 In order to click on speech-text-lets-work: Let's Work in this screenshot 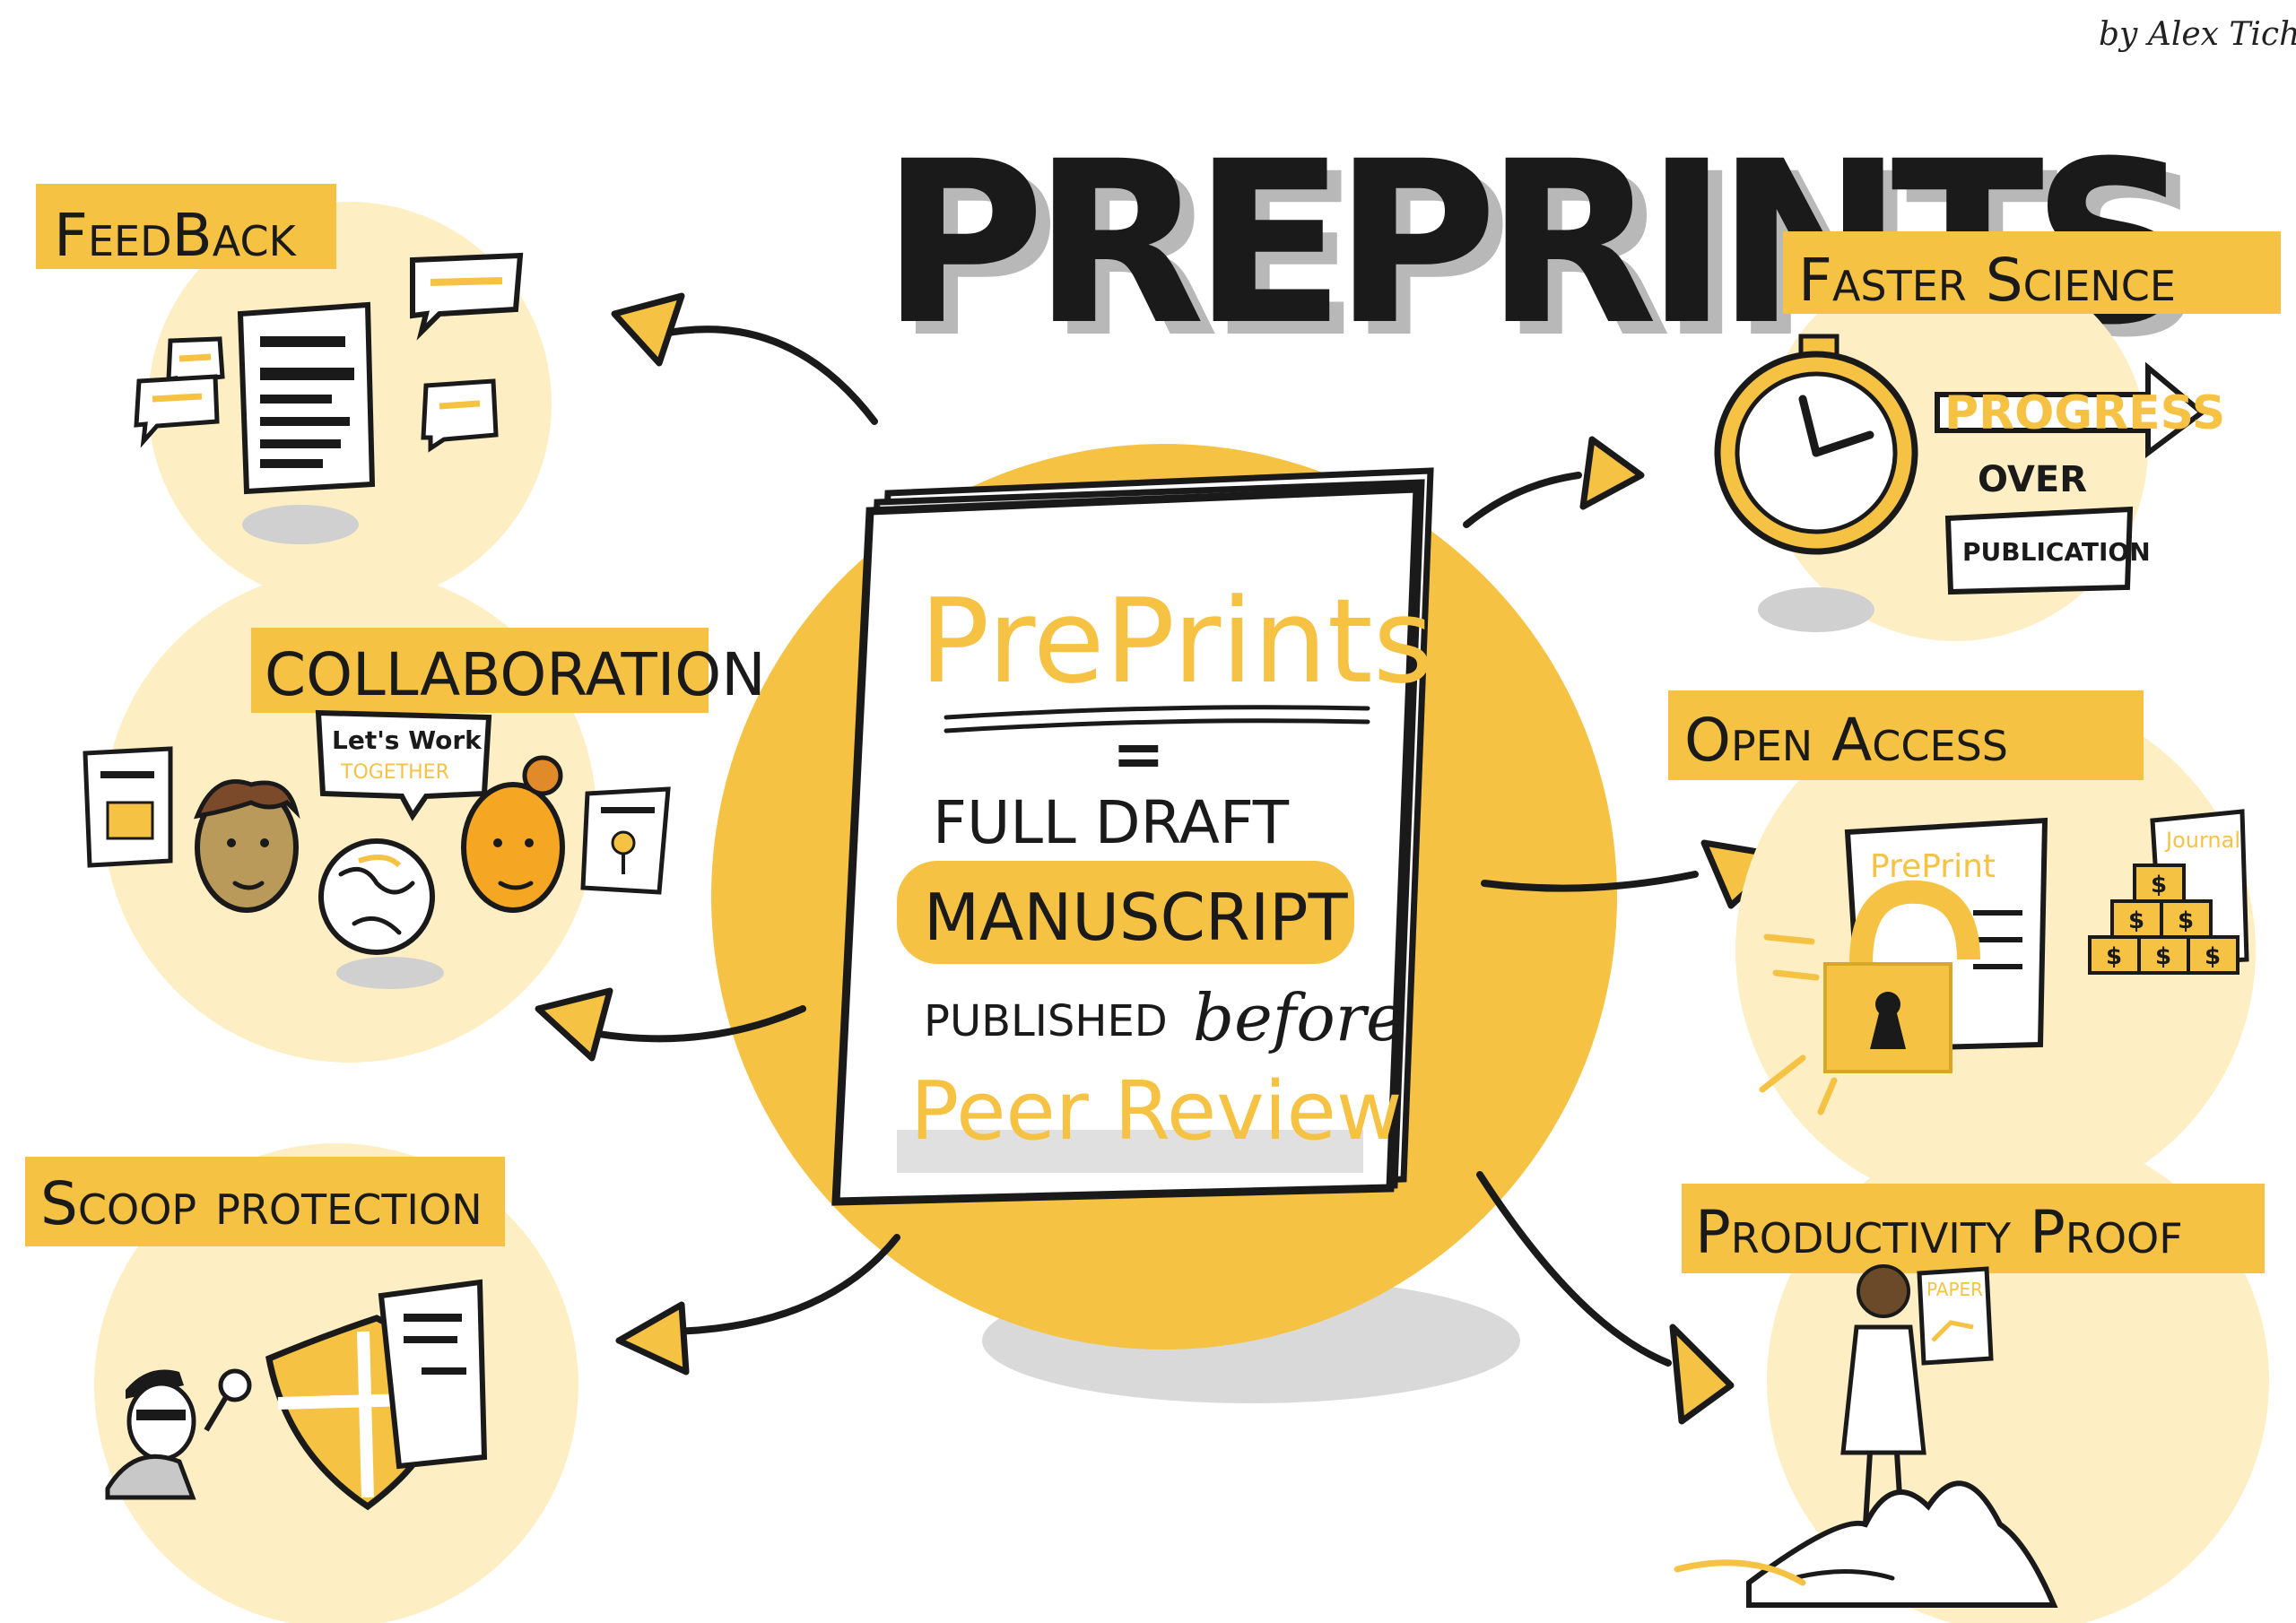, I will do `click(407, 740)`.